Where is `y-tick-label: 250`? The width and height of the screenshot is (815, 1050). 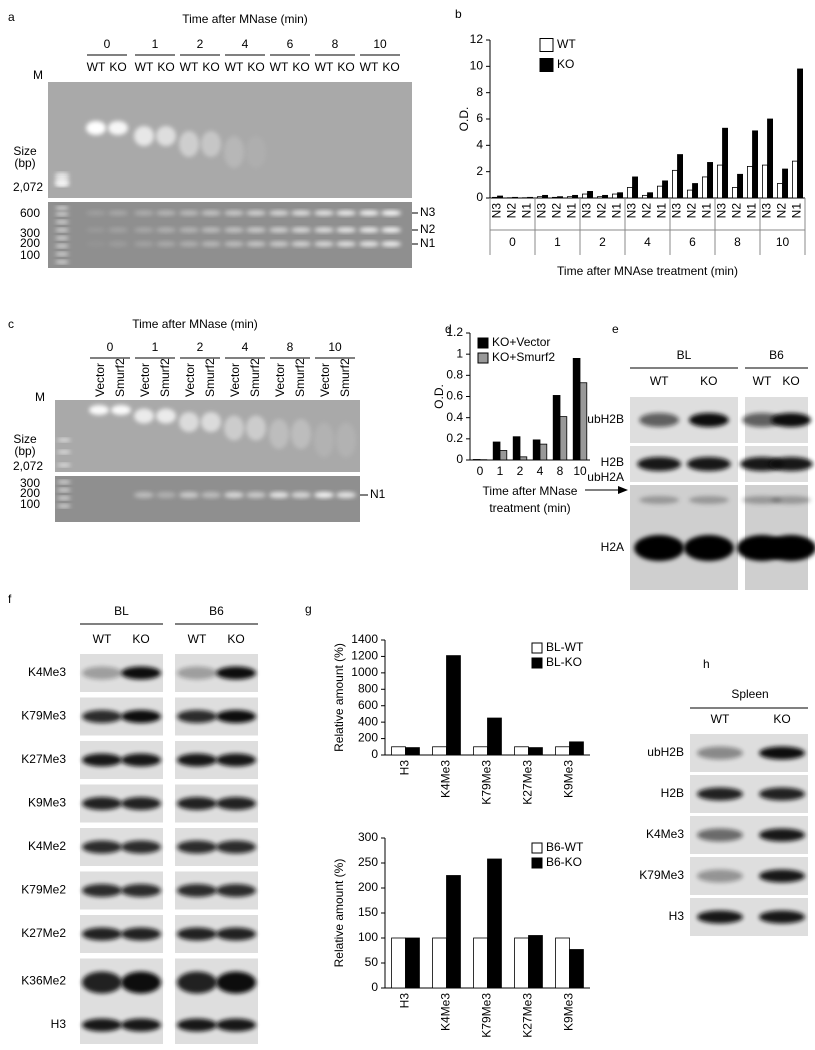
y-tick-label: 250 is located at coordinates (368, 862).